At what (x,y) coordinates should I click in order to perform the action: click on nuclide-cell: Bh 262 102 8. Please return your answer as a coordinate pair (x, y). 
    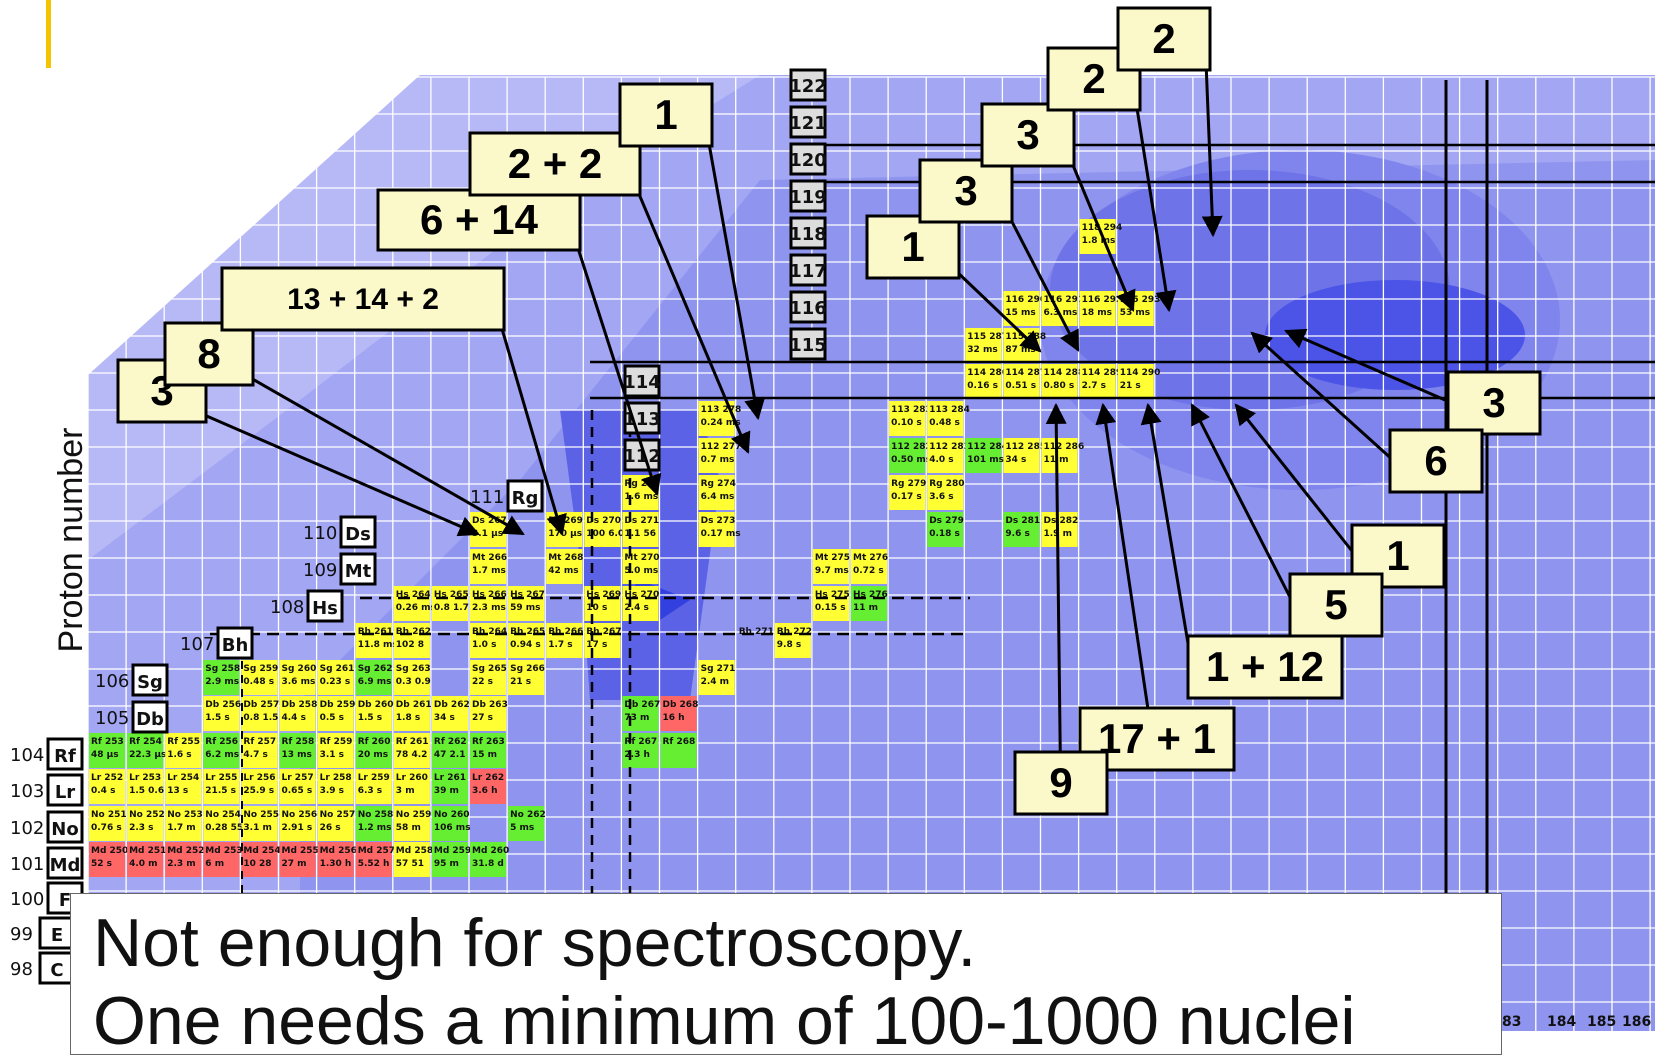
    Looking at the image, I should click on (412, 640).